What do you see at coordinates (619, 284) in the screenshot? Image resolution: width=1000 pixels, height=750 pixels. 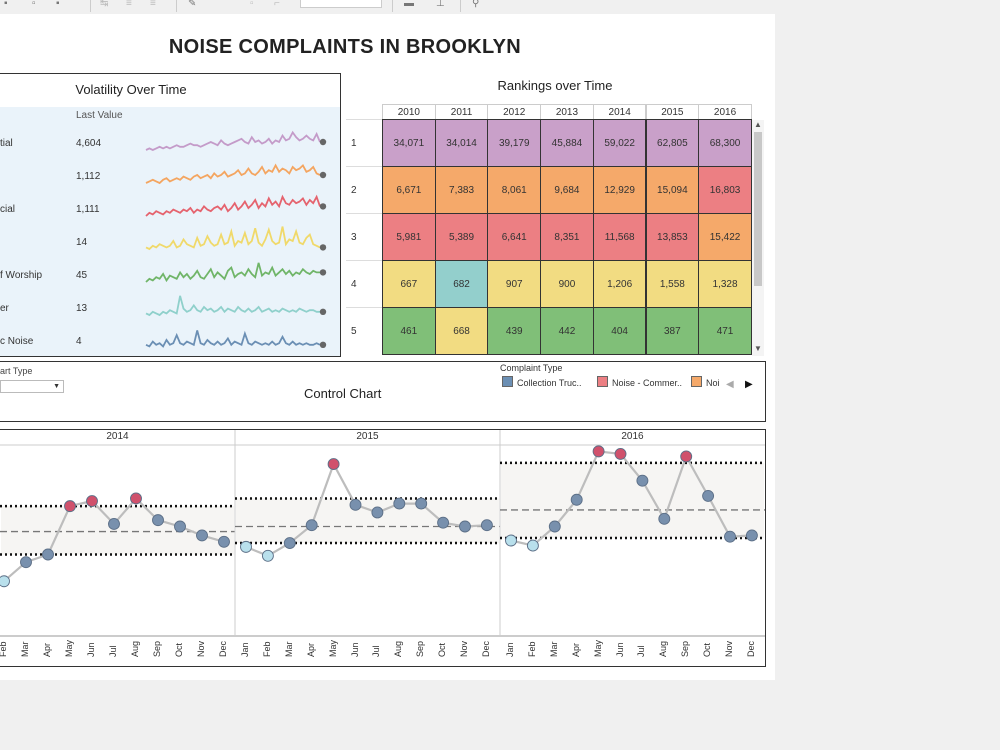 I see `rankings-cell: 1,206` at bounding box center [619, 284].